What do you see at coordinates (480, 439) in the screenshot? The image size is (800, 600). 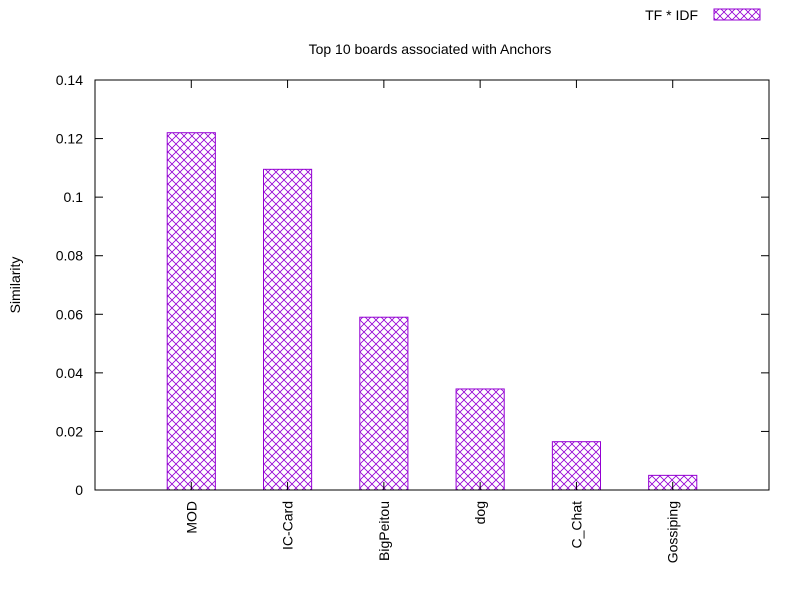 I see `bar-dog` at bounding box center [480, 439].